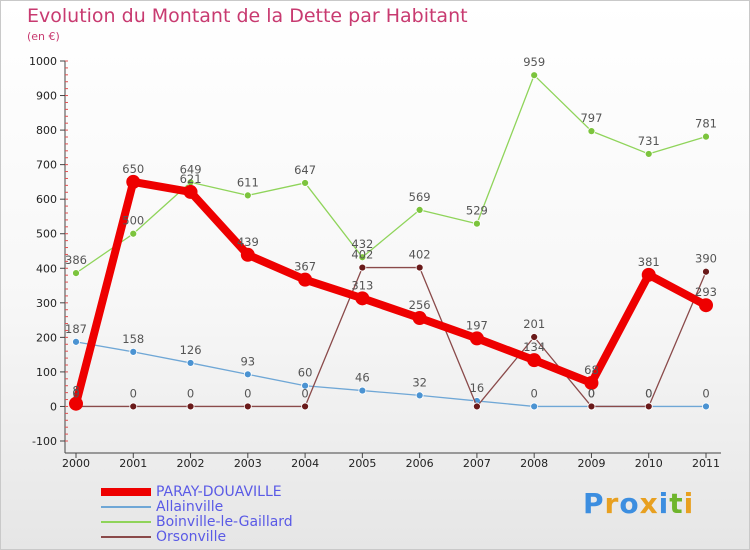 The width and height of the screenshot is (750, 550). What do you see at coordinates (248, 242) in the screenshot?
I see `data-label: 439` at bounding box center [248, 242].